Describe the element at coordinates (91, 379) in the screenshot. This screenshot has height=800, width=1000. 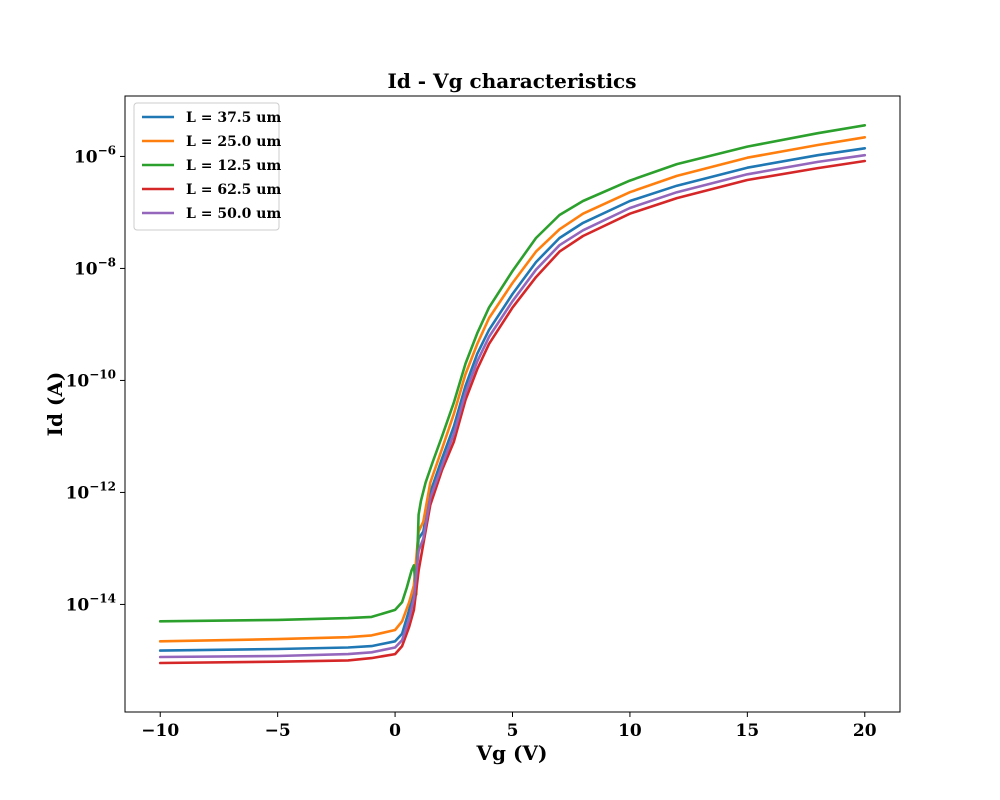
I see `y-tick-label: 10⁻¹⁰` at that location.